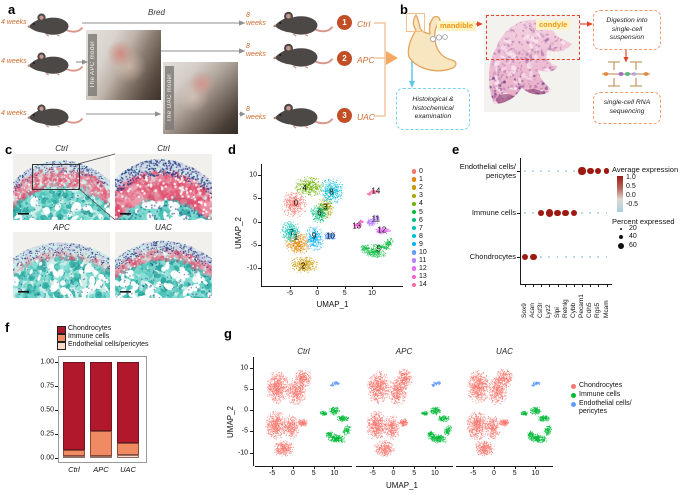 This screenshot has width=685, height=496. Describe the element at coordinates (261, 225) in the screenshot. I see `umap-y-axis` at that location.